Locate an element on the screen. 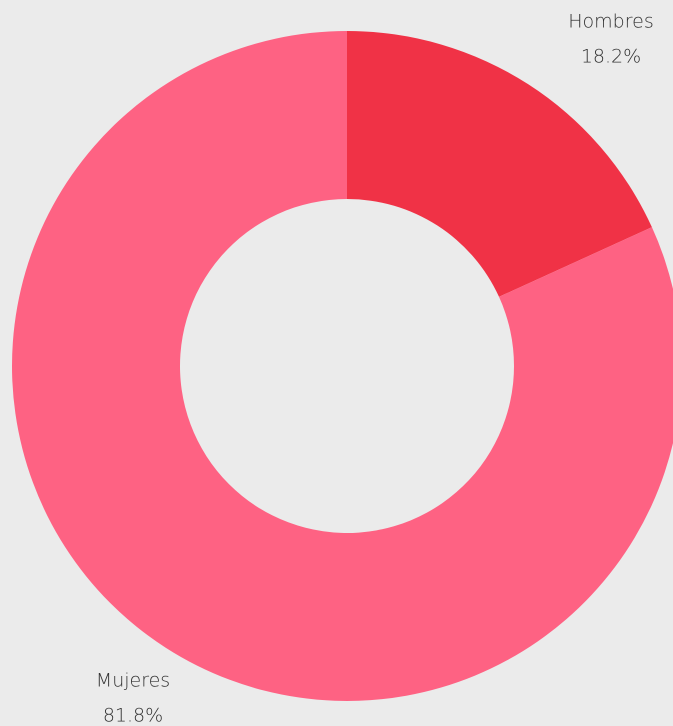 This screenshot has height=726, width=673. slice-label: Mujeres is located at coordinates (133, 681).